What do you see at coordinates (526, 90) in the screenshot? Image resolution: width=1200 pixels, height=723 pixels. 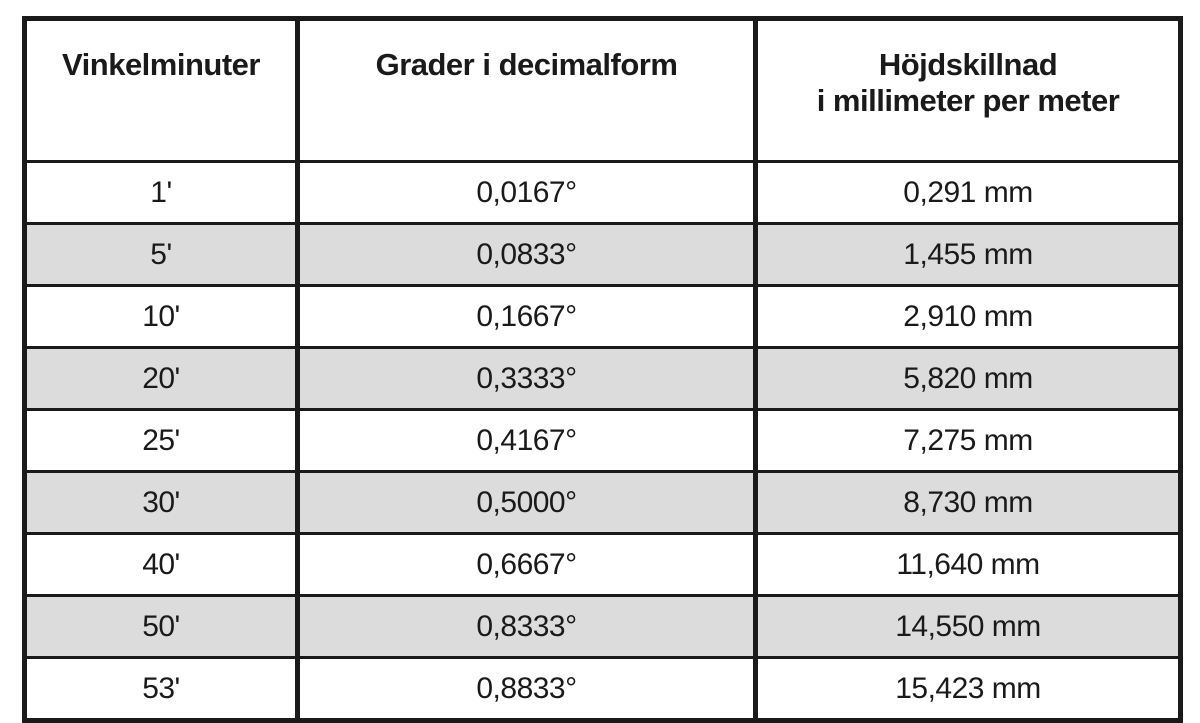 I see `header-grader-i-decimalform: Grader i decimalform` at bounding box center [526, 90].